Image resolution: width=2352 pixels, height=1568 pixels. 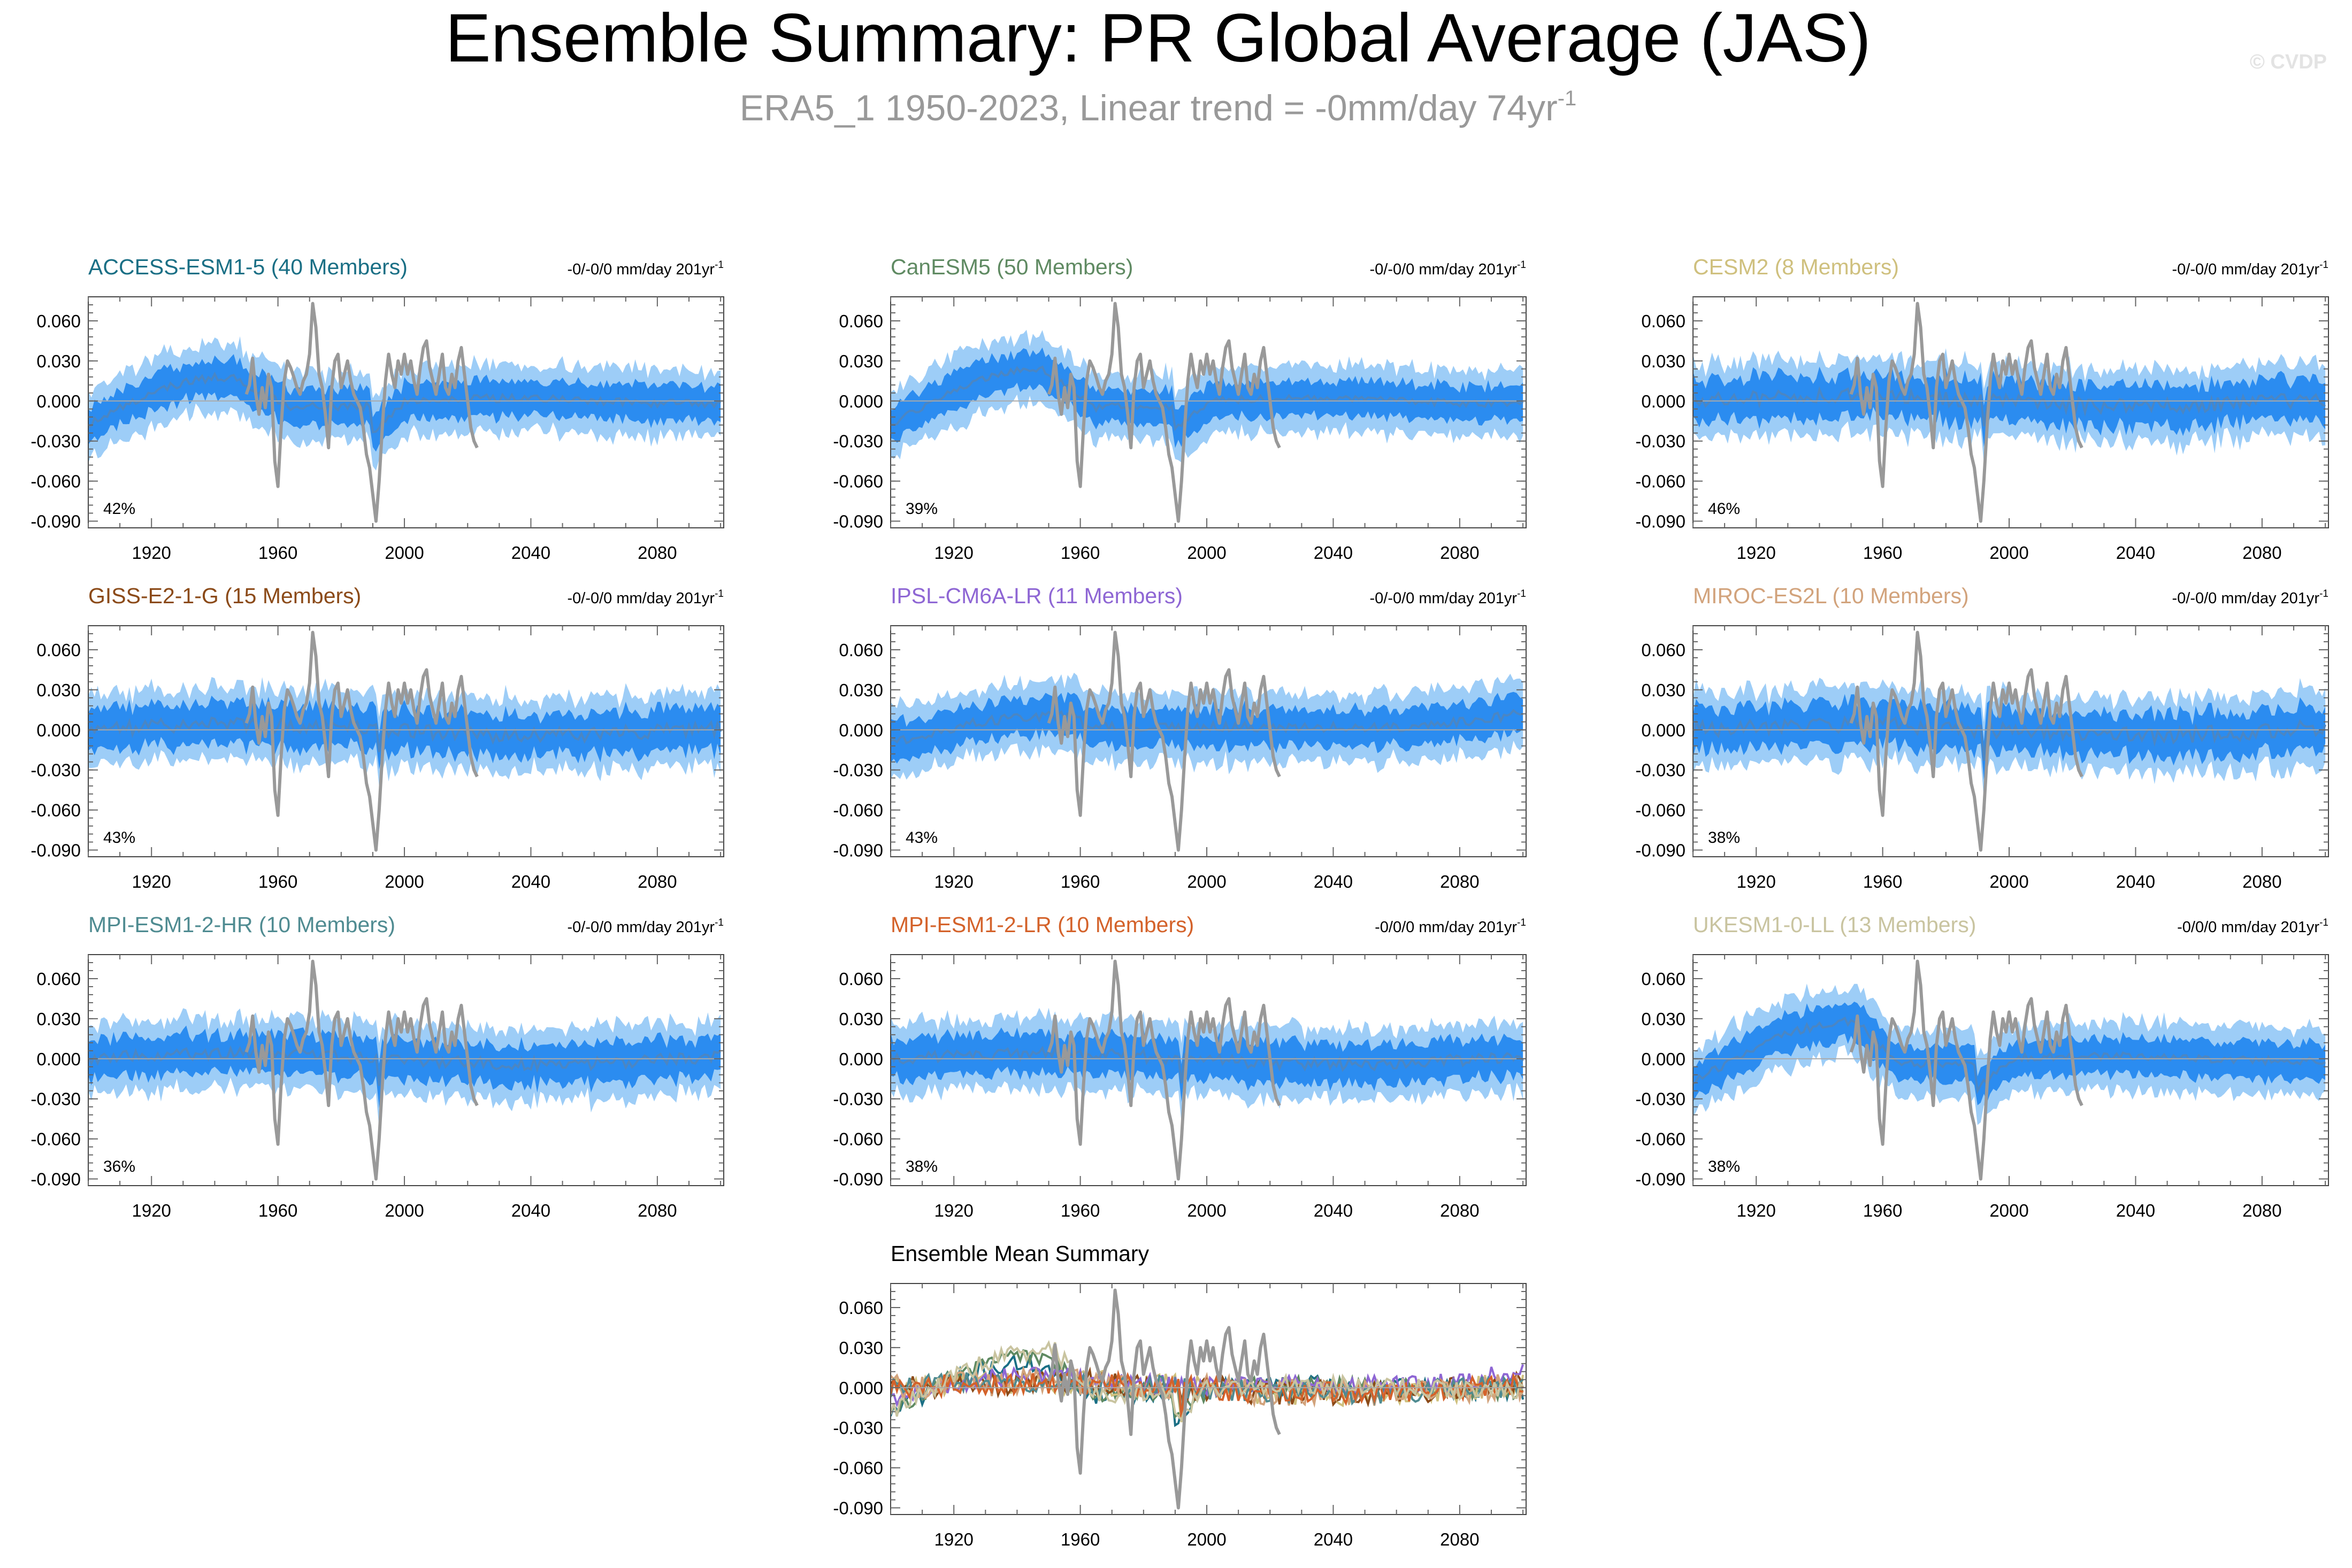 I want to click on model-mean-line-ukesm1-0-ll, so click(x=1207, y=1381).